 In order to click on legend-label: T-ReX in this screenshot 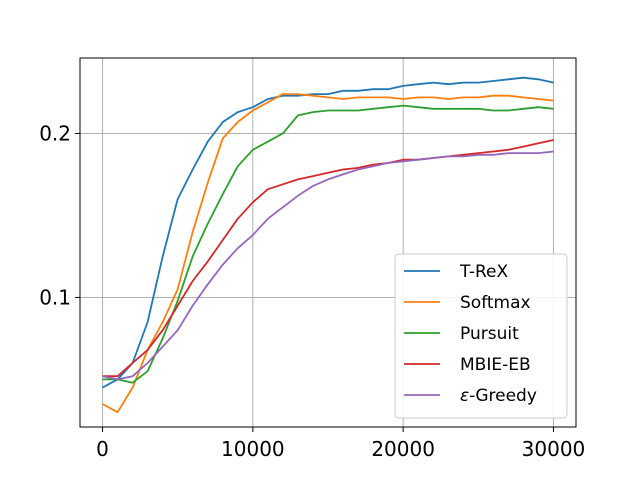, I will do `click(483, 272)`.